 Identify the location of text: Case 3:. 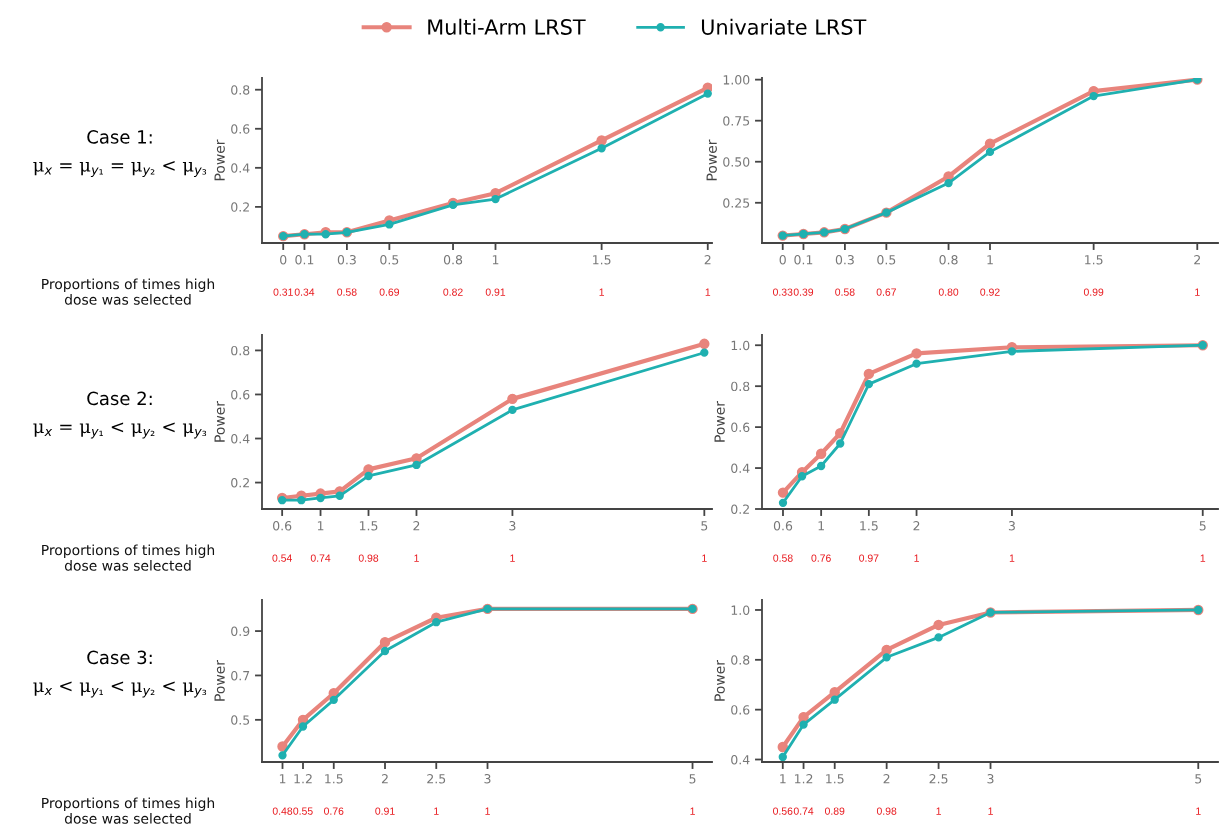
(119, 657).